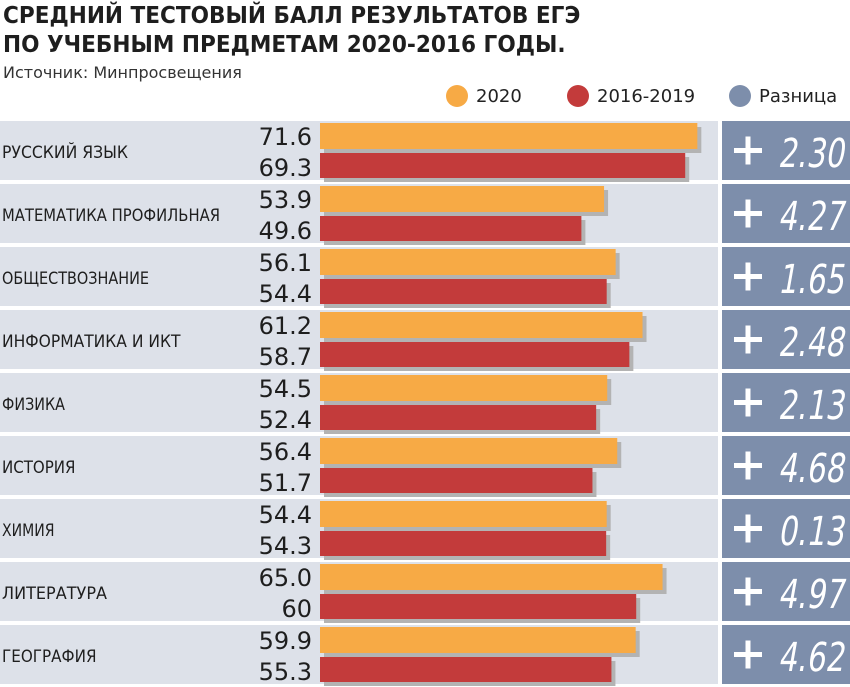 The width and height of the screenshot is (850, 687). I want to click on chart-row: ГЕОГРАФИЯ 59.9 55.3 4.62, so click(425, 655).